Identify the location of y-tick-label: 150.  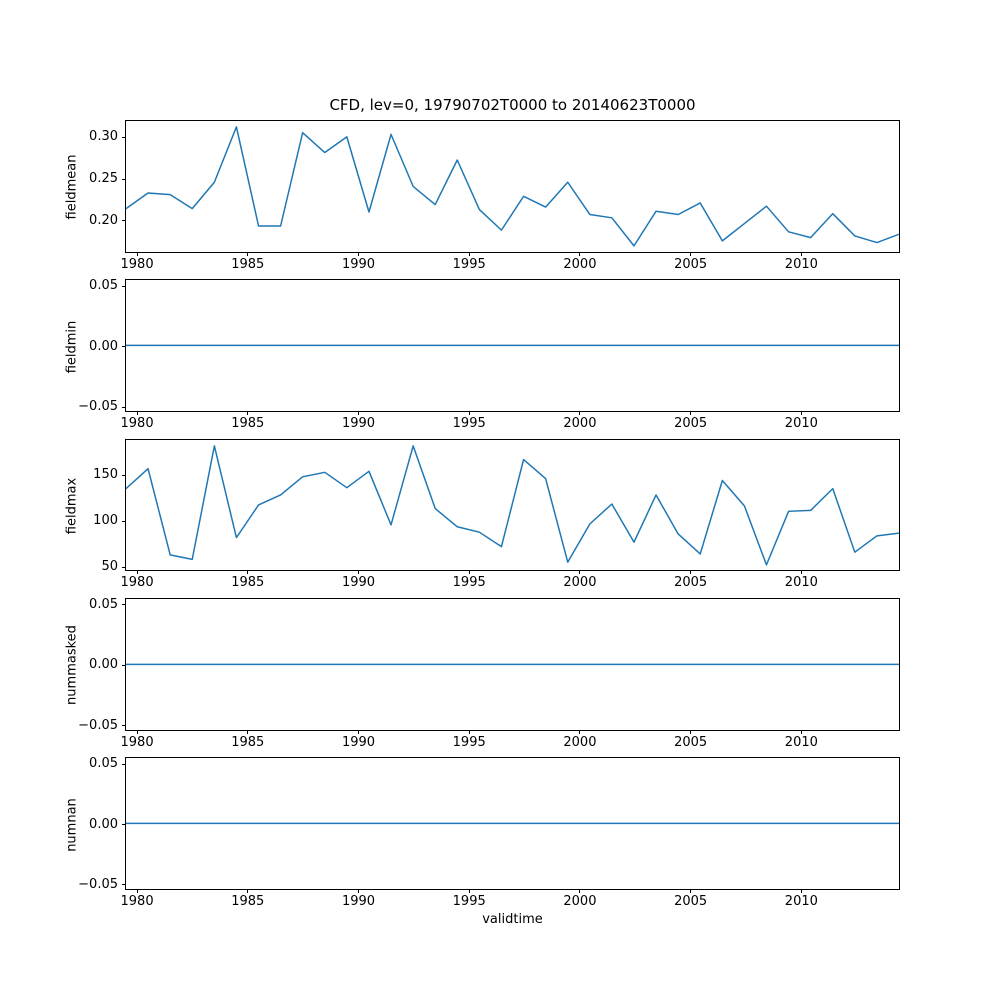
(105, 475).